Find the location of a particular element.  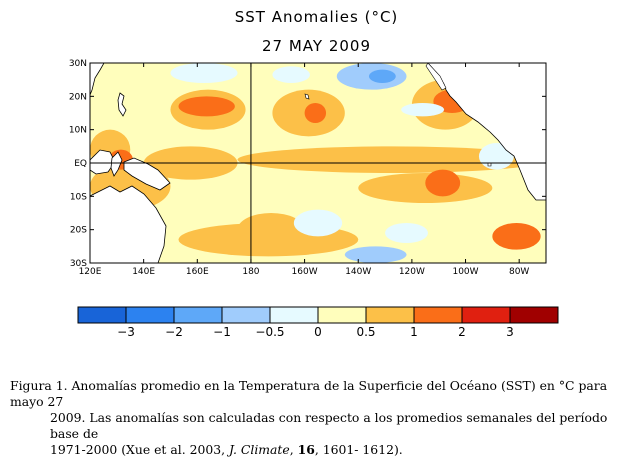

y-tick-label: 30S is located at coordinates (78, 264).